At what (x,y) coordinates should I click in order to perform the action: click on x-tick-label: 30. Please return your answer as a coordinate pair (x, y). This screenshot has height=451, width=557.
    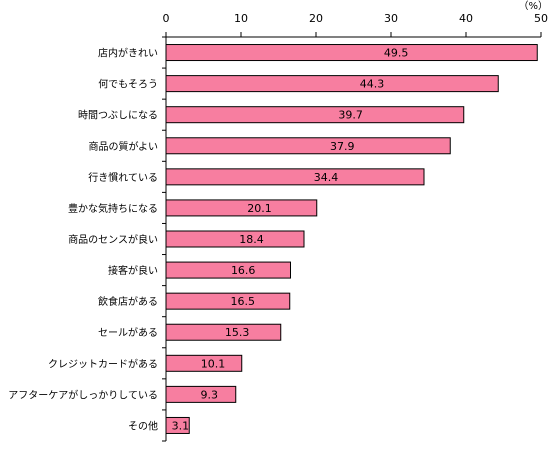
    Looking at the image, I should click on (391, 18).